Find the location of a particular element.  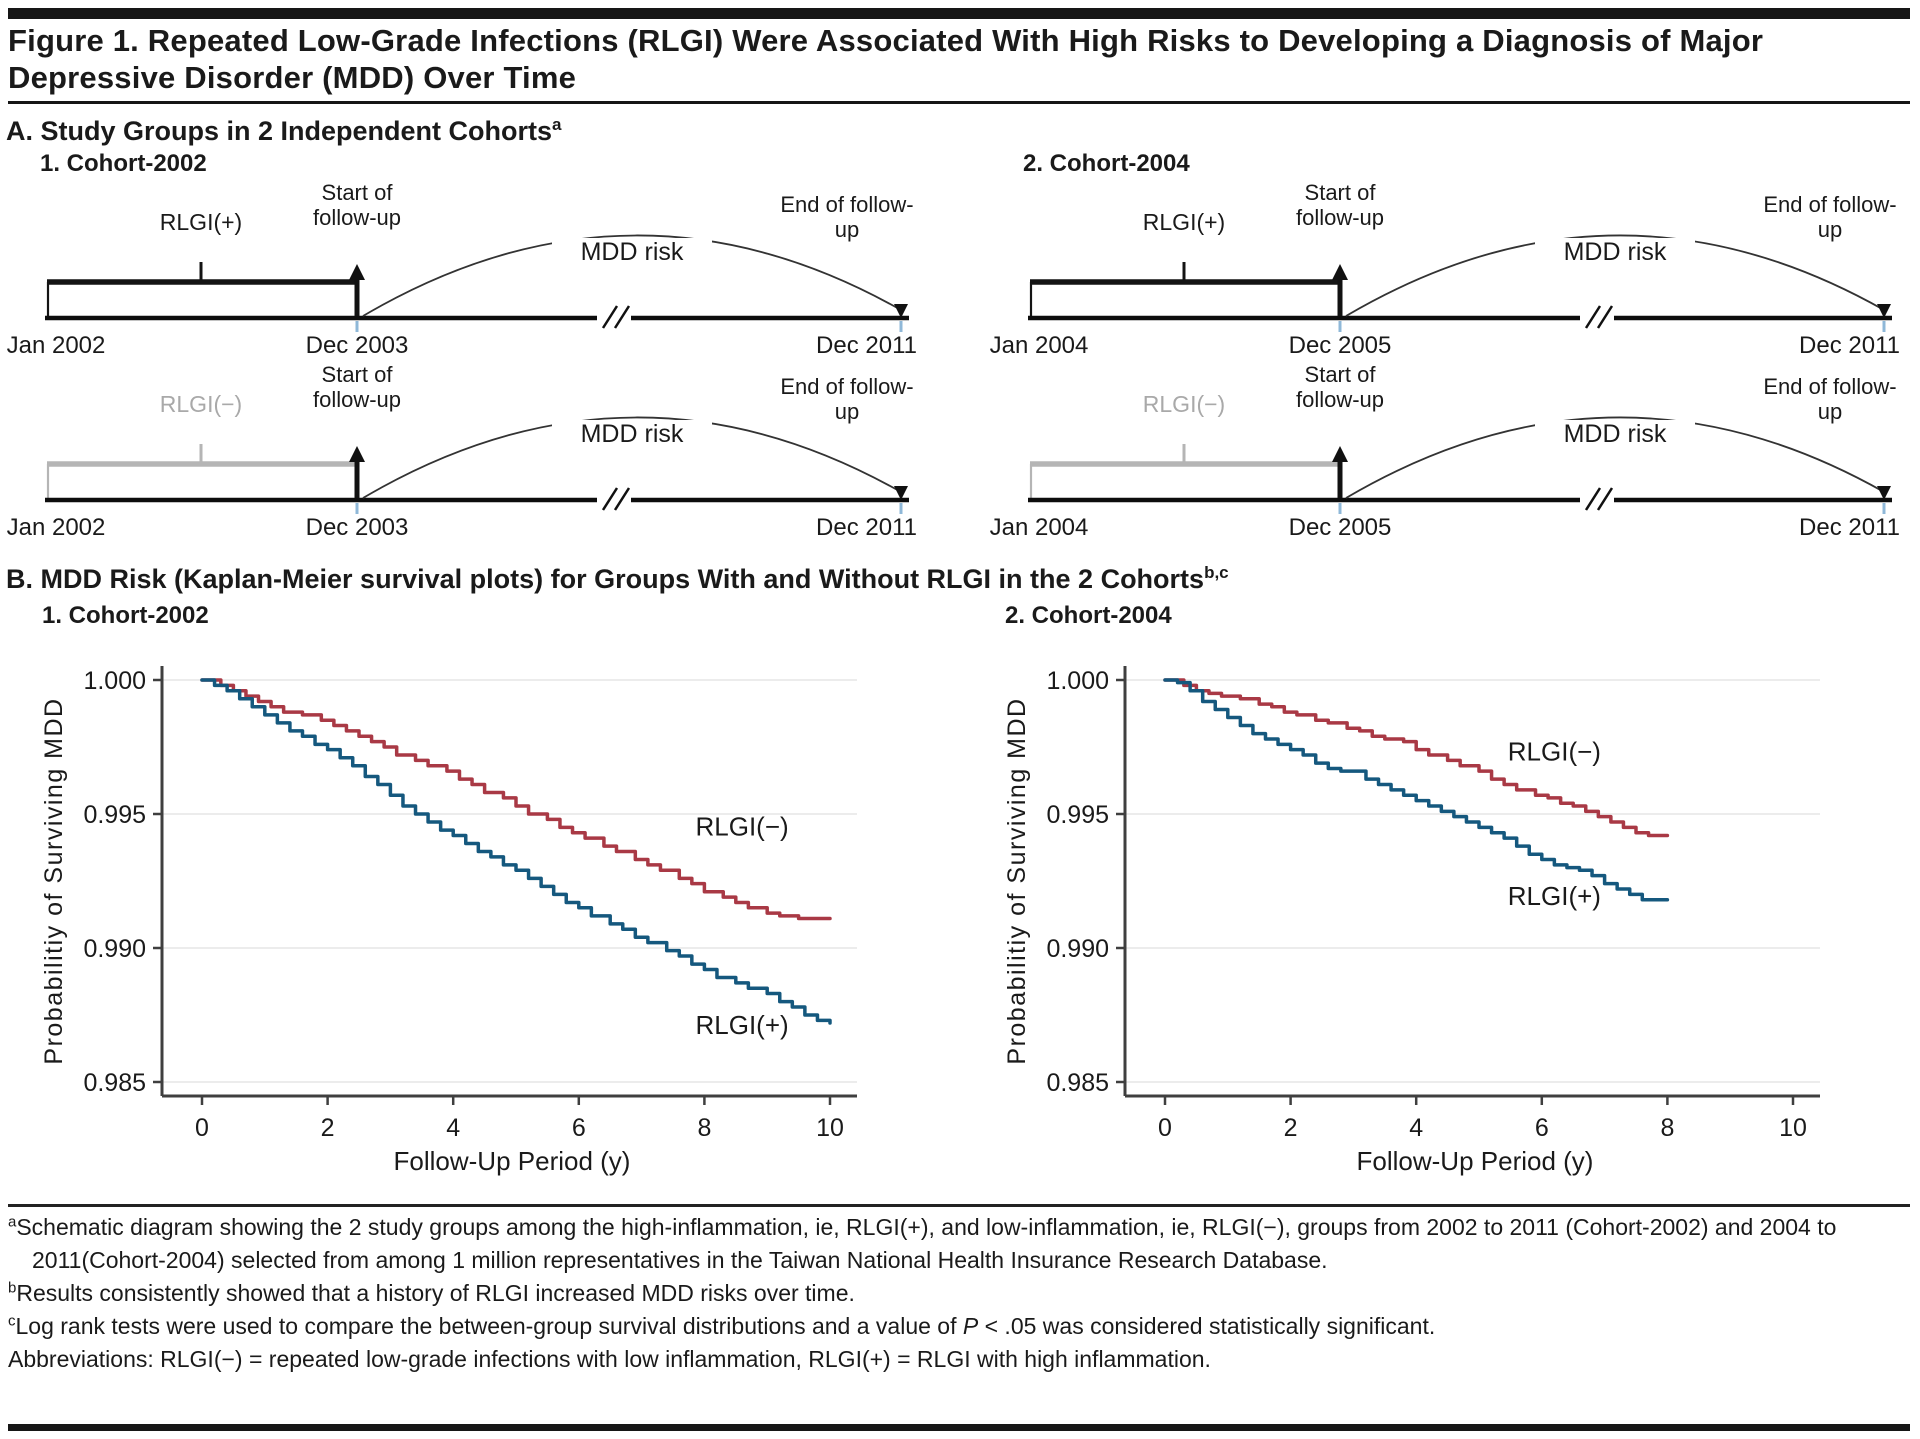

km-chart-title: 1. Cohort-2002 is located at coordinates (125, 615).